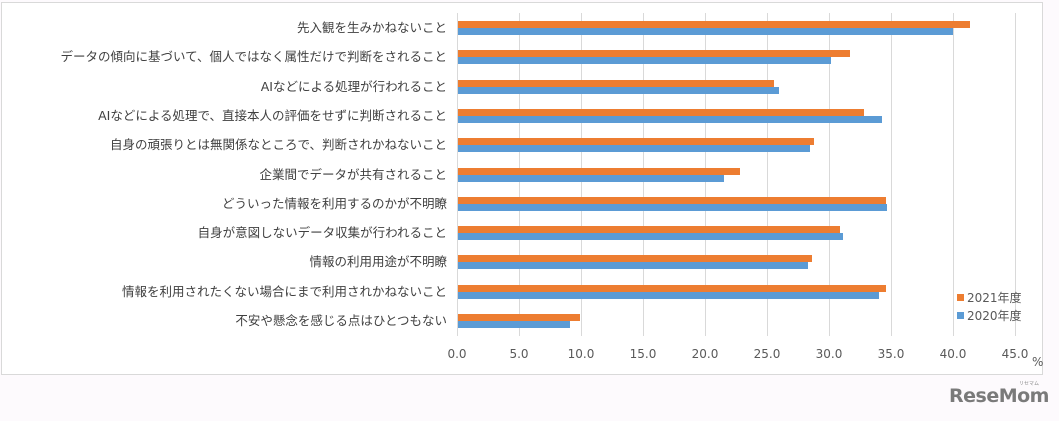 The width and height of the screenshot is (1059, 421). I want to click on legend-label-2021: 2021年度, so click(994, 297).